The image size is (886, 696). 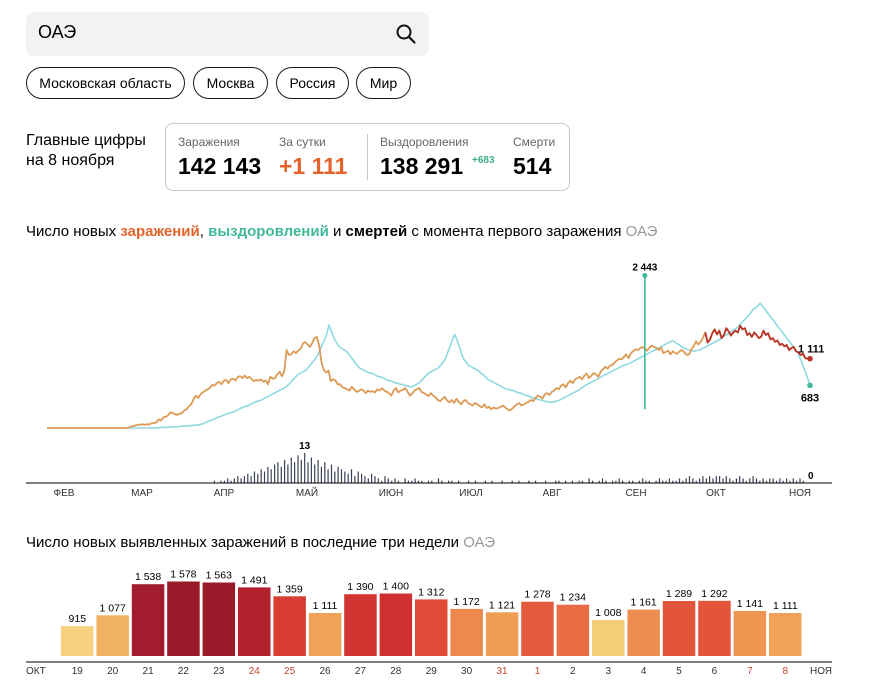 I want to click on bar-value-label: 915, so click(x=78, y=619).